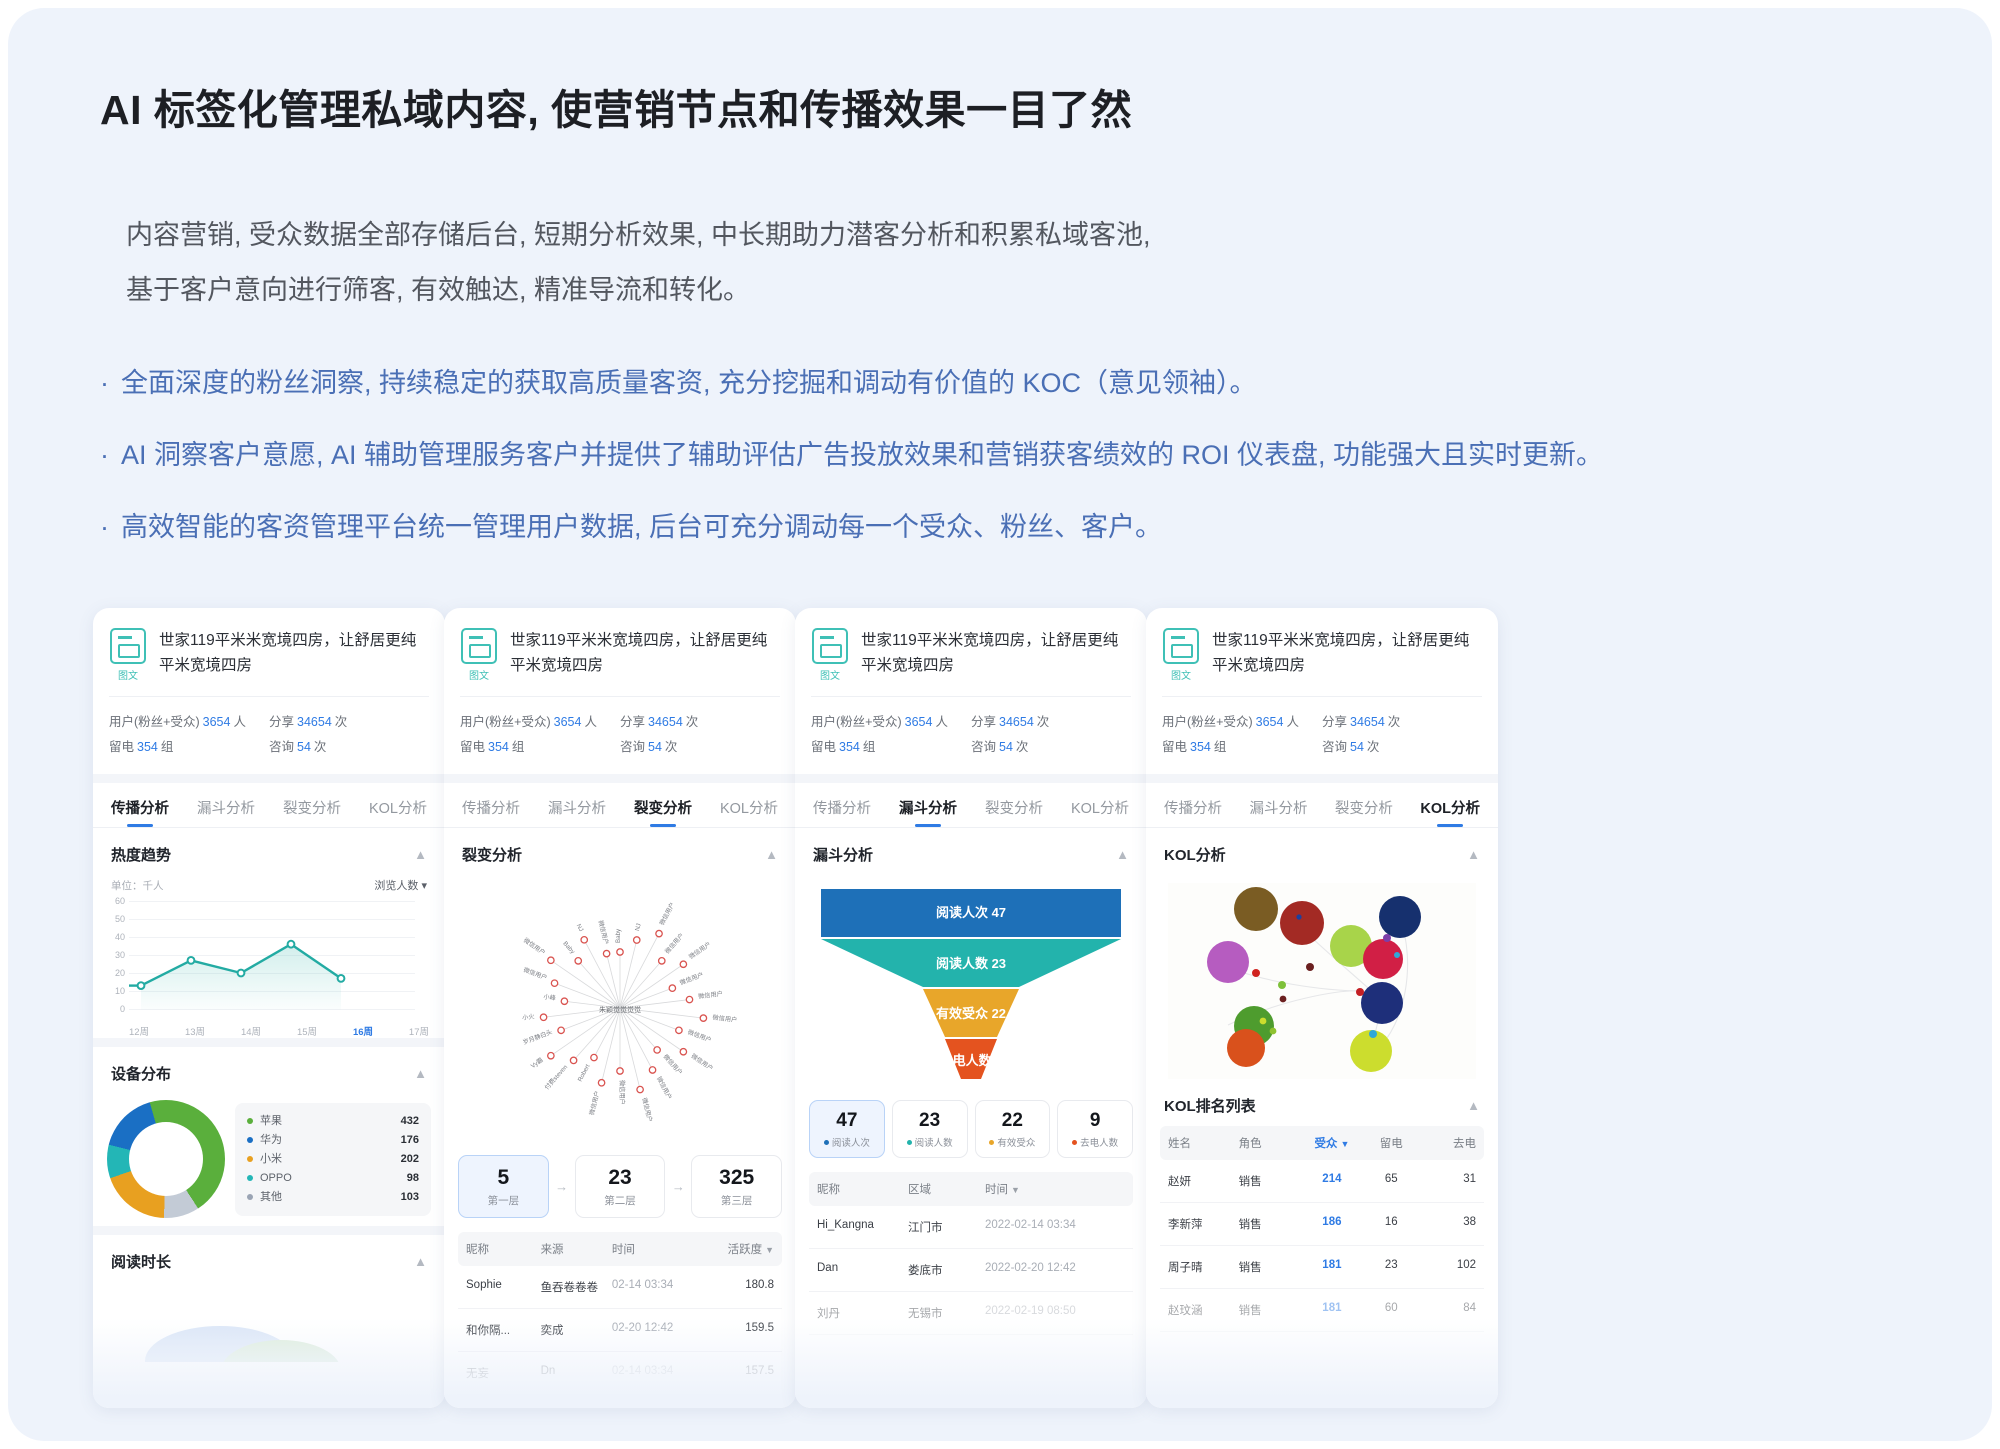  I want to click on table-row: Dan 娄底市 2022-02-20 12:42, so click(971, 1270).